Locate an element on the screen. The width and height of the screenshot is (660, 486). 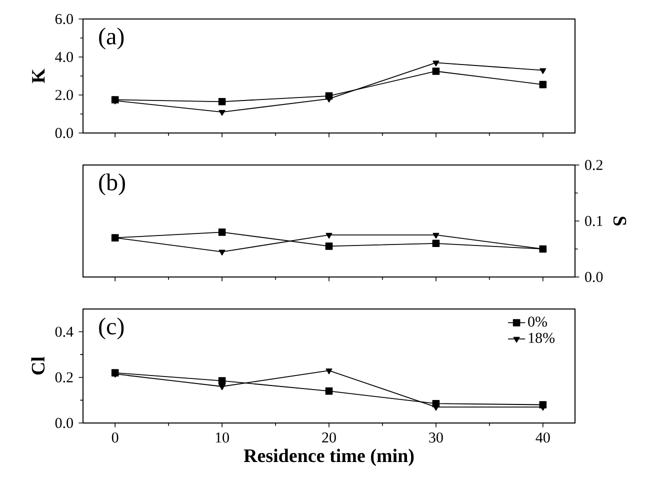
annotation: (a) is located at coordinates (111, 39).